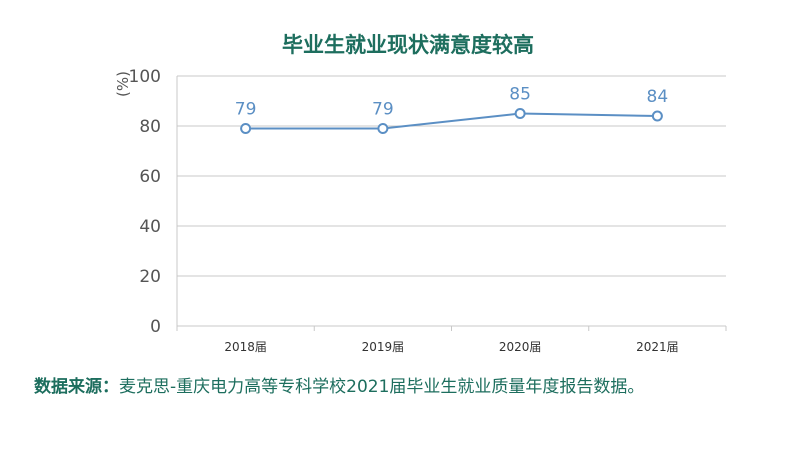 This screenshot has width=805, height=451. I want to click on y-axis-unit-label: (%), so click(123, 84).